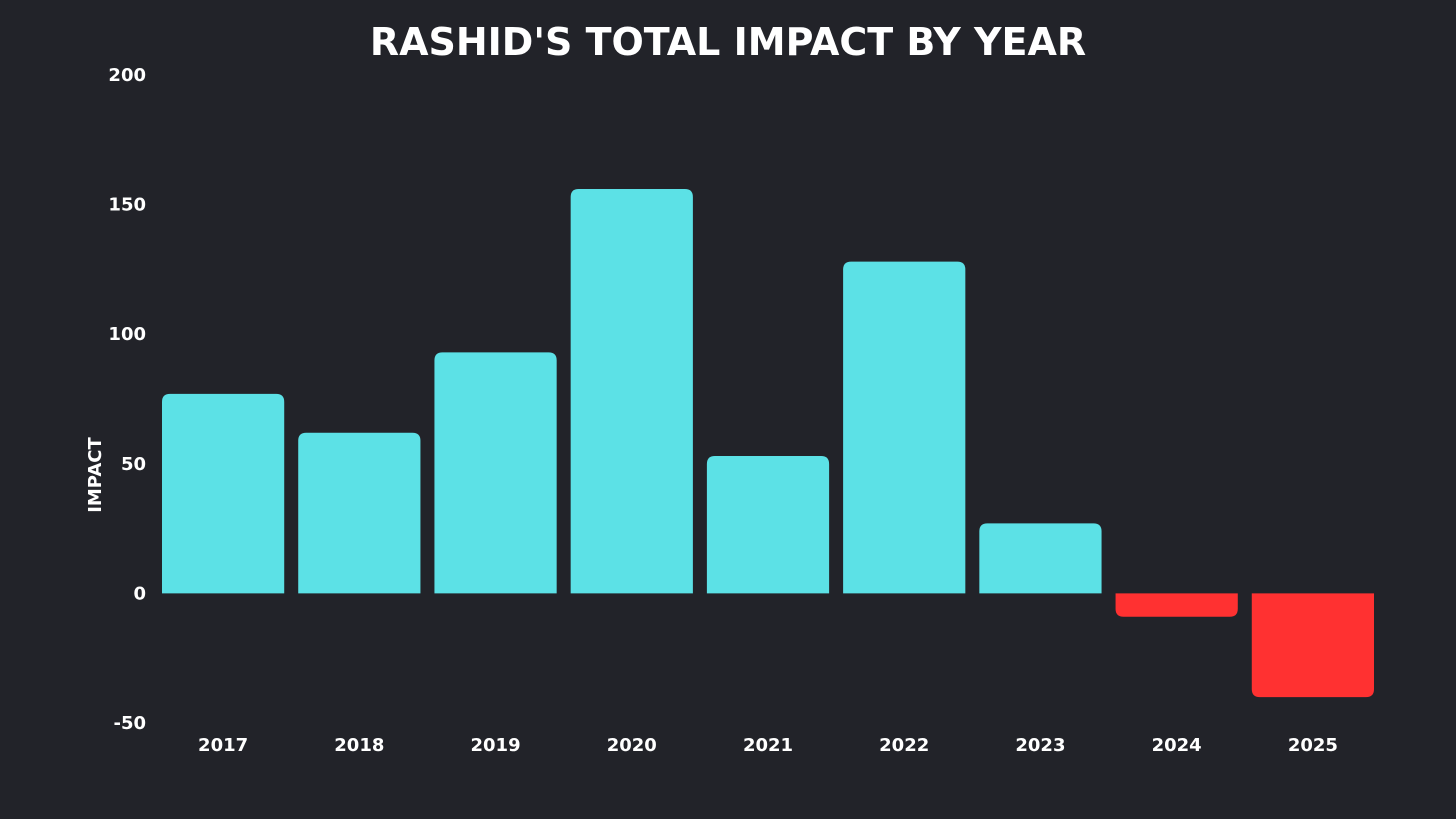 This screenshot has width=1456, height=819. I want to click on x-tick-label: 2022, so click(904, 745).